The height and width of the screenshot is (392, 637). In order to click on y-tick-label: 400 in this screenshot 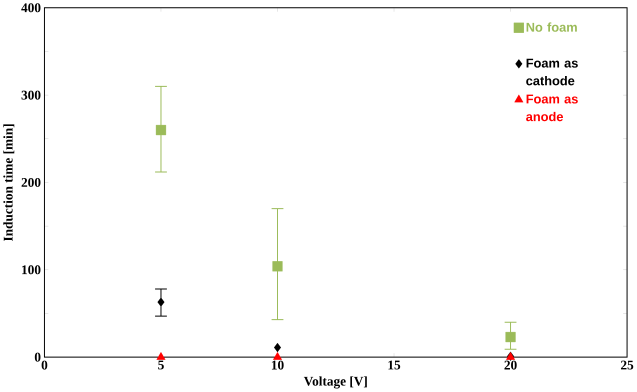, I will do `click(30, 7)`.